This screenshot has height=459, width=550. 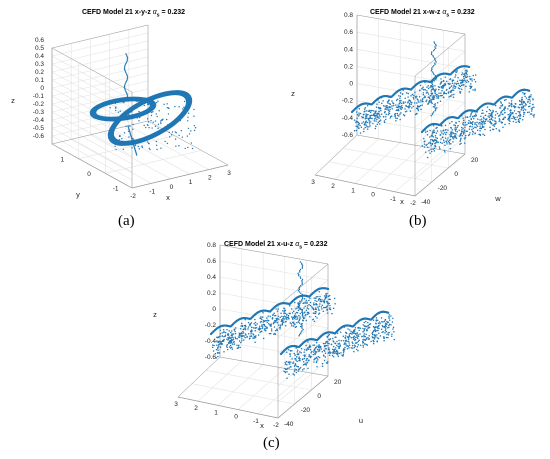 What do you see at coordinates (333, 186) in the screenshot?
I see `x-tick-label: 2` at bounding box center [333, 186].